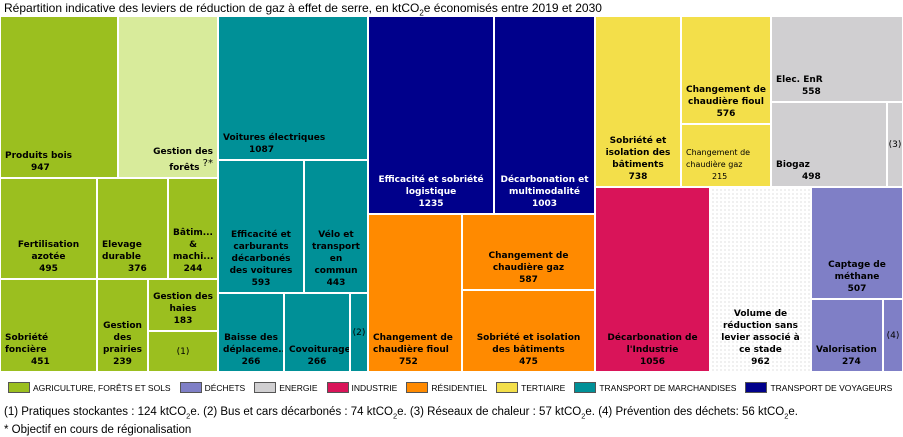 The height and width of the screenshot is (437, 903). I want to click on cell-value: 558, so click(811, 92).